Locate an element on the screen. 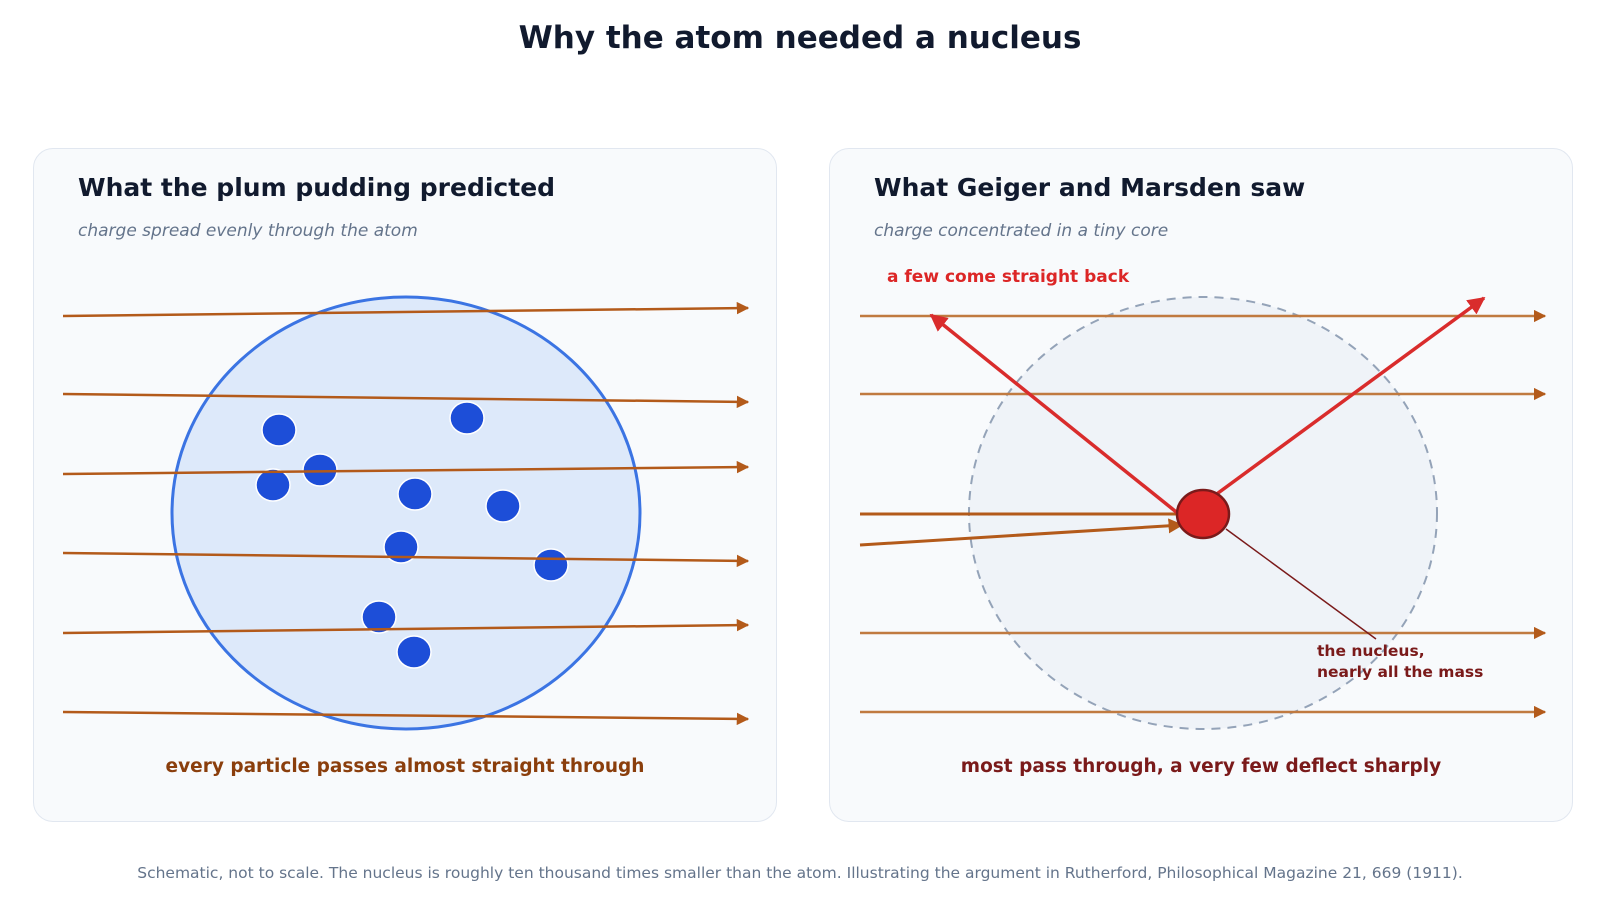 This screenshot has width=1600, height=900. electrons is located at coordinates (412, 535).